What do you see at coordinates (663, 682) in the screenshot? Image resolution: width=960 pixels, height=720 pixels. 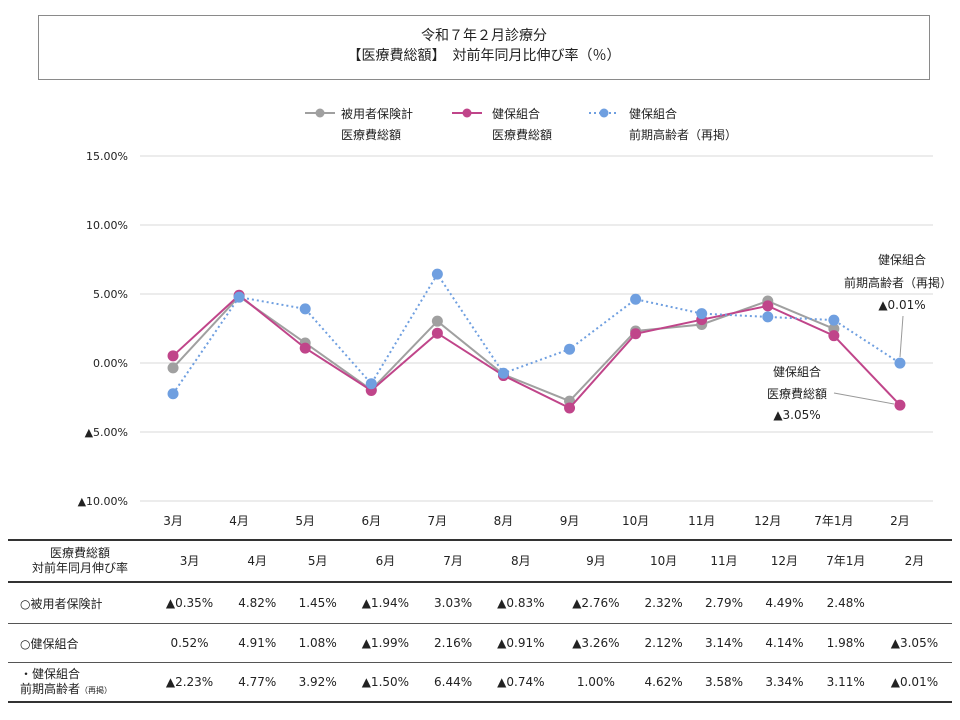 I see `table-cell: 4.62%` at bounding box center [663, 682].